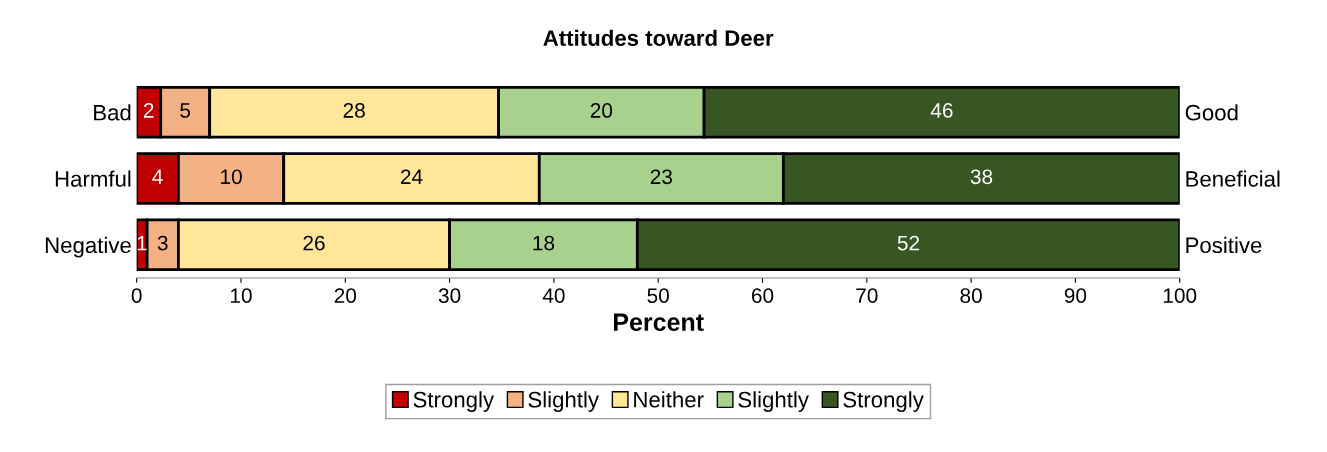 The height and width of the screenshot is (452, 1327). I want to click on data-label: 23, so click(661, 177).